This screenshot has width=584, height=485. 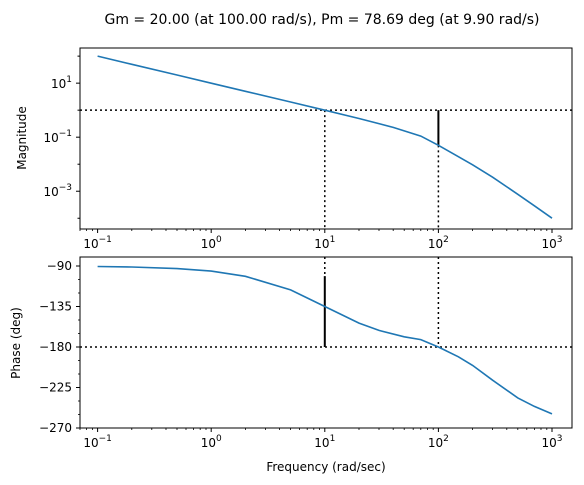 I want to click on phase-x-tick-label: 10², so click(x=438, y=442).